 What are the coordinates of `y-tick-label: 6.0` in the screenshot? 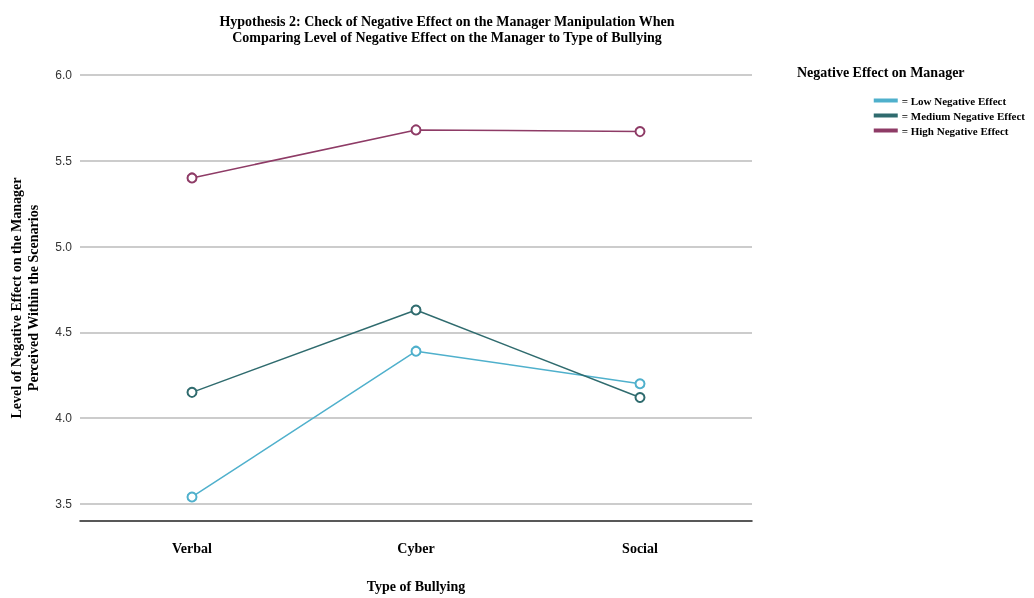 It's located at (64, 75).